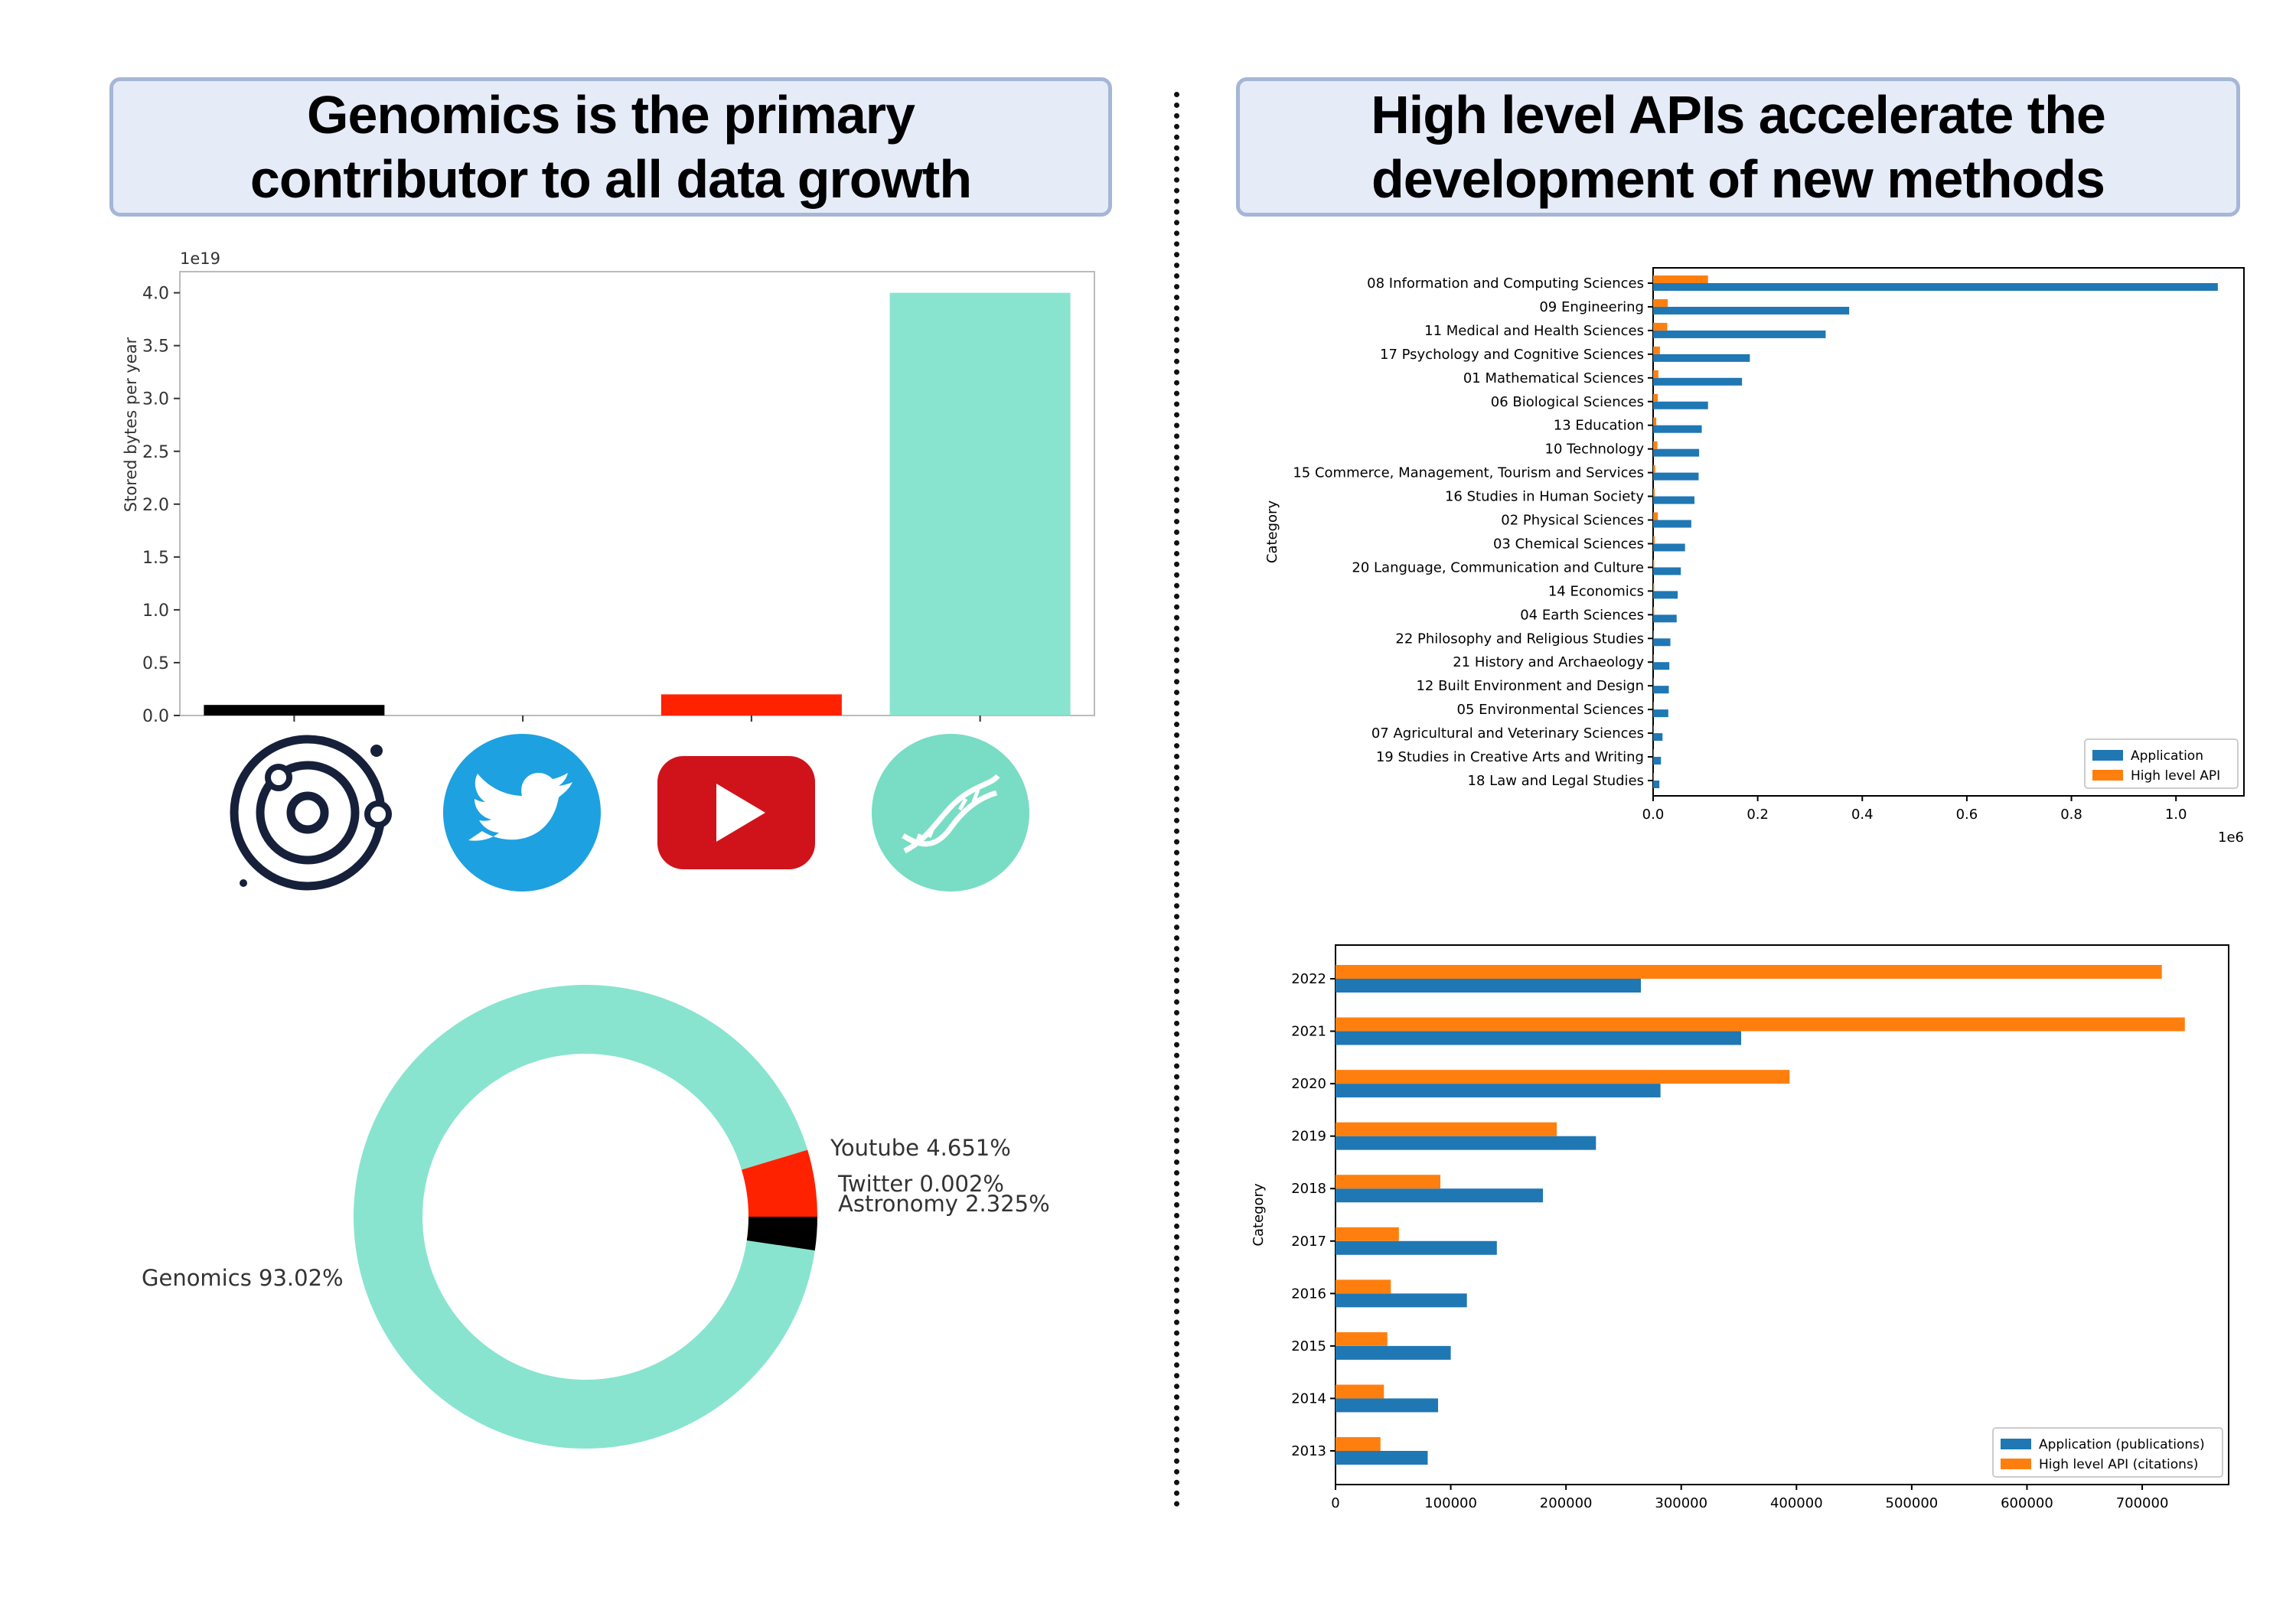  I want to click on x-tick-label: 300000, so click(1681, 1501).